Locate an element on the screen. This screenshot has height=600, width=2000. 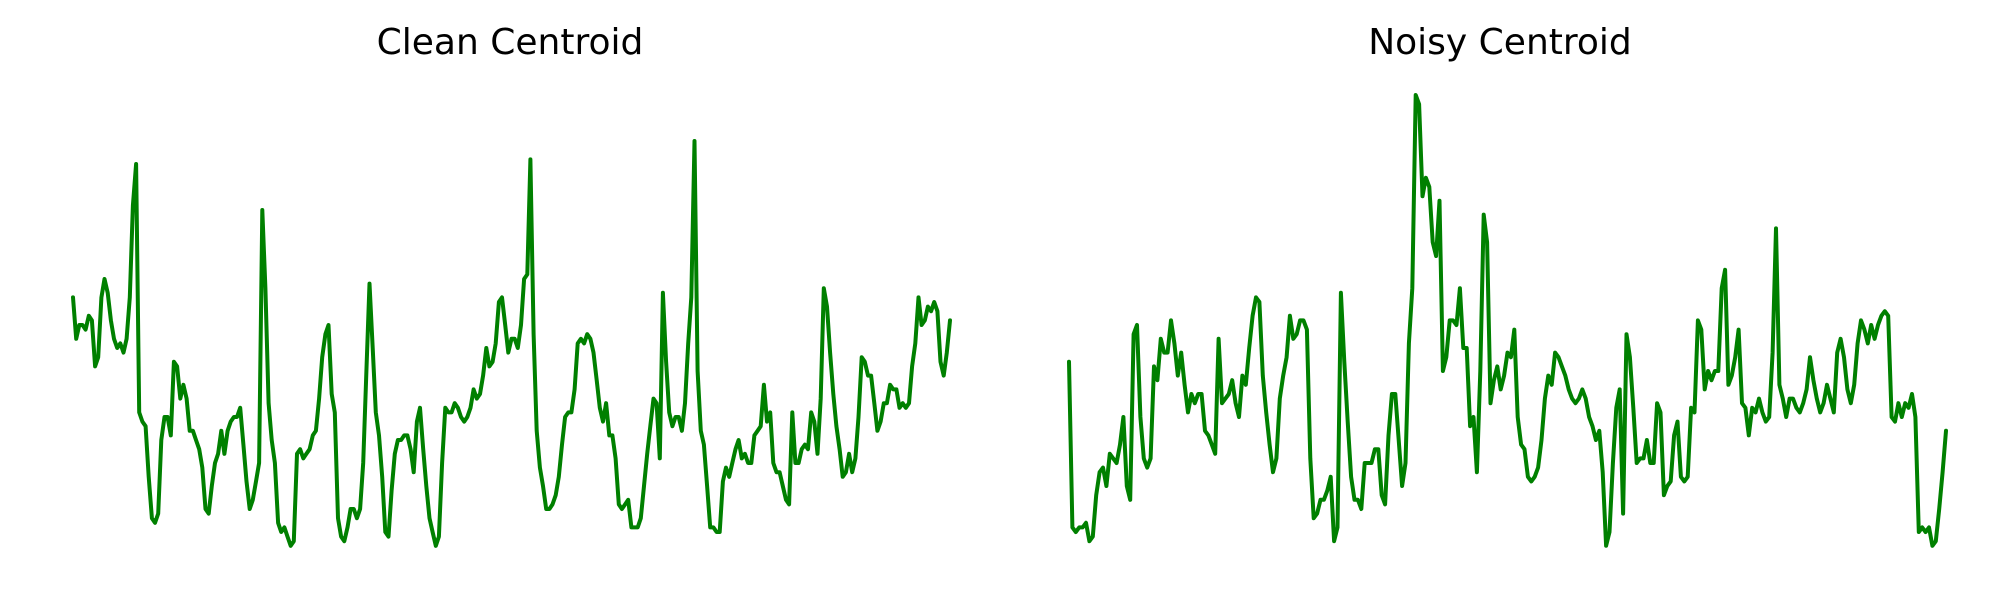
chart-title: Noisy Centroid is located at coordinates (1500, 42).